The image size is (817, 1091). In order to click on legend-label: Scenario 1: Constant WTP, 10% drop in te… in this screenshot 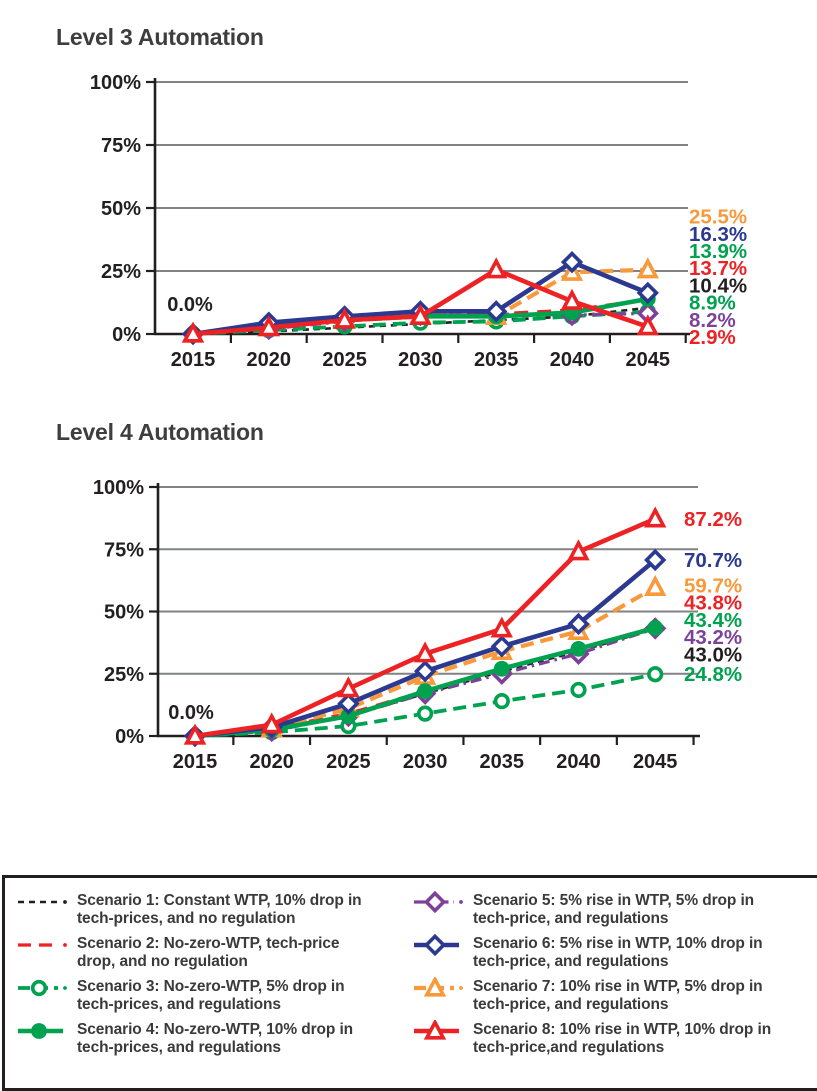, I will do `click(219, 909)`.